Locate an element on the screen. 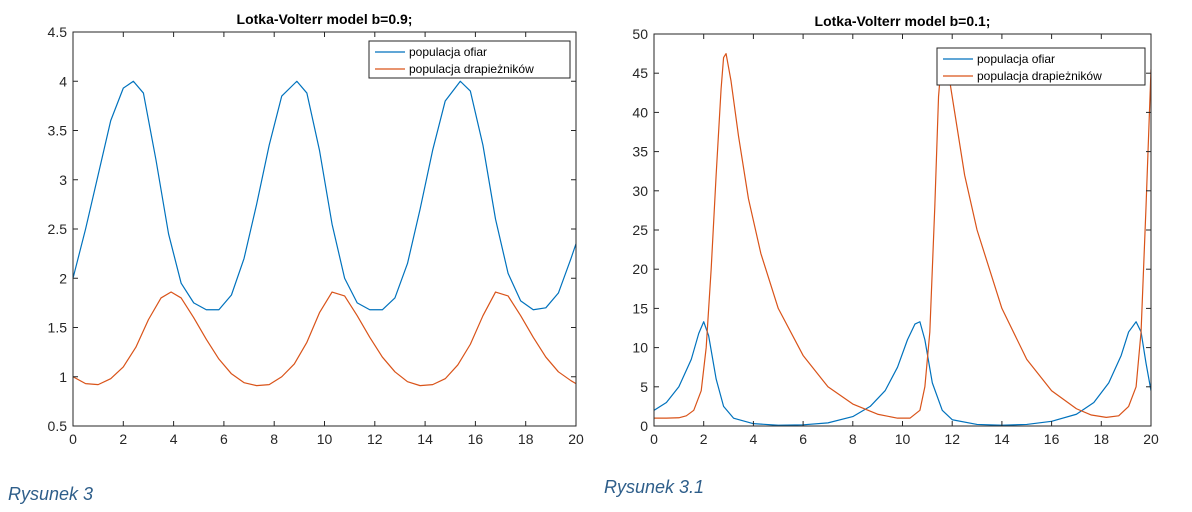 The width and height of the screenshot is (1192, 512). y-tick-label: 50 is located at coordinates (640, 34).